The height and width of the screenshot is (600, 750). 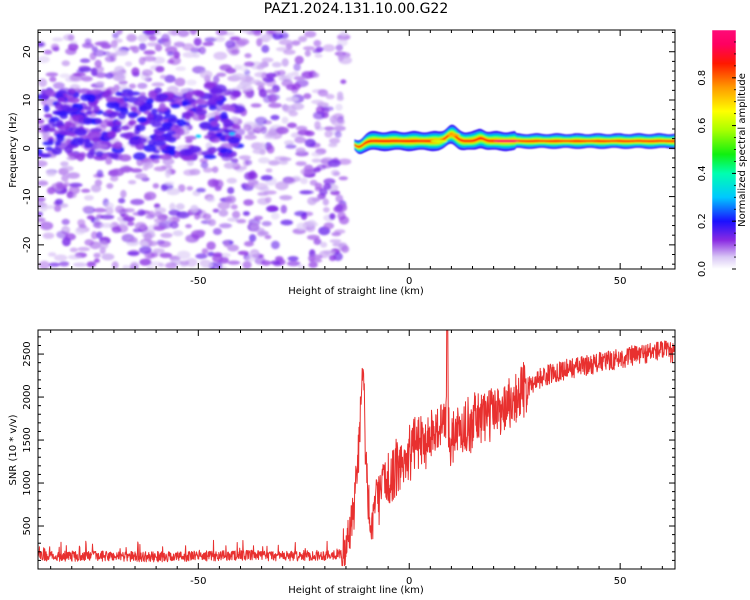 I want to click on colorbar-tick-label: 0.6, so click(x=702, y=126).